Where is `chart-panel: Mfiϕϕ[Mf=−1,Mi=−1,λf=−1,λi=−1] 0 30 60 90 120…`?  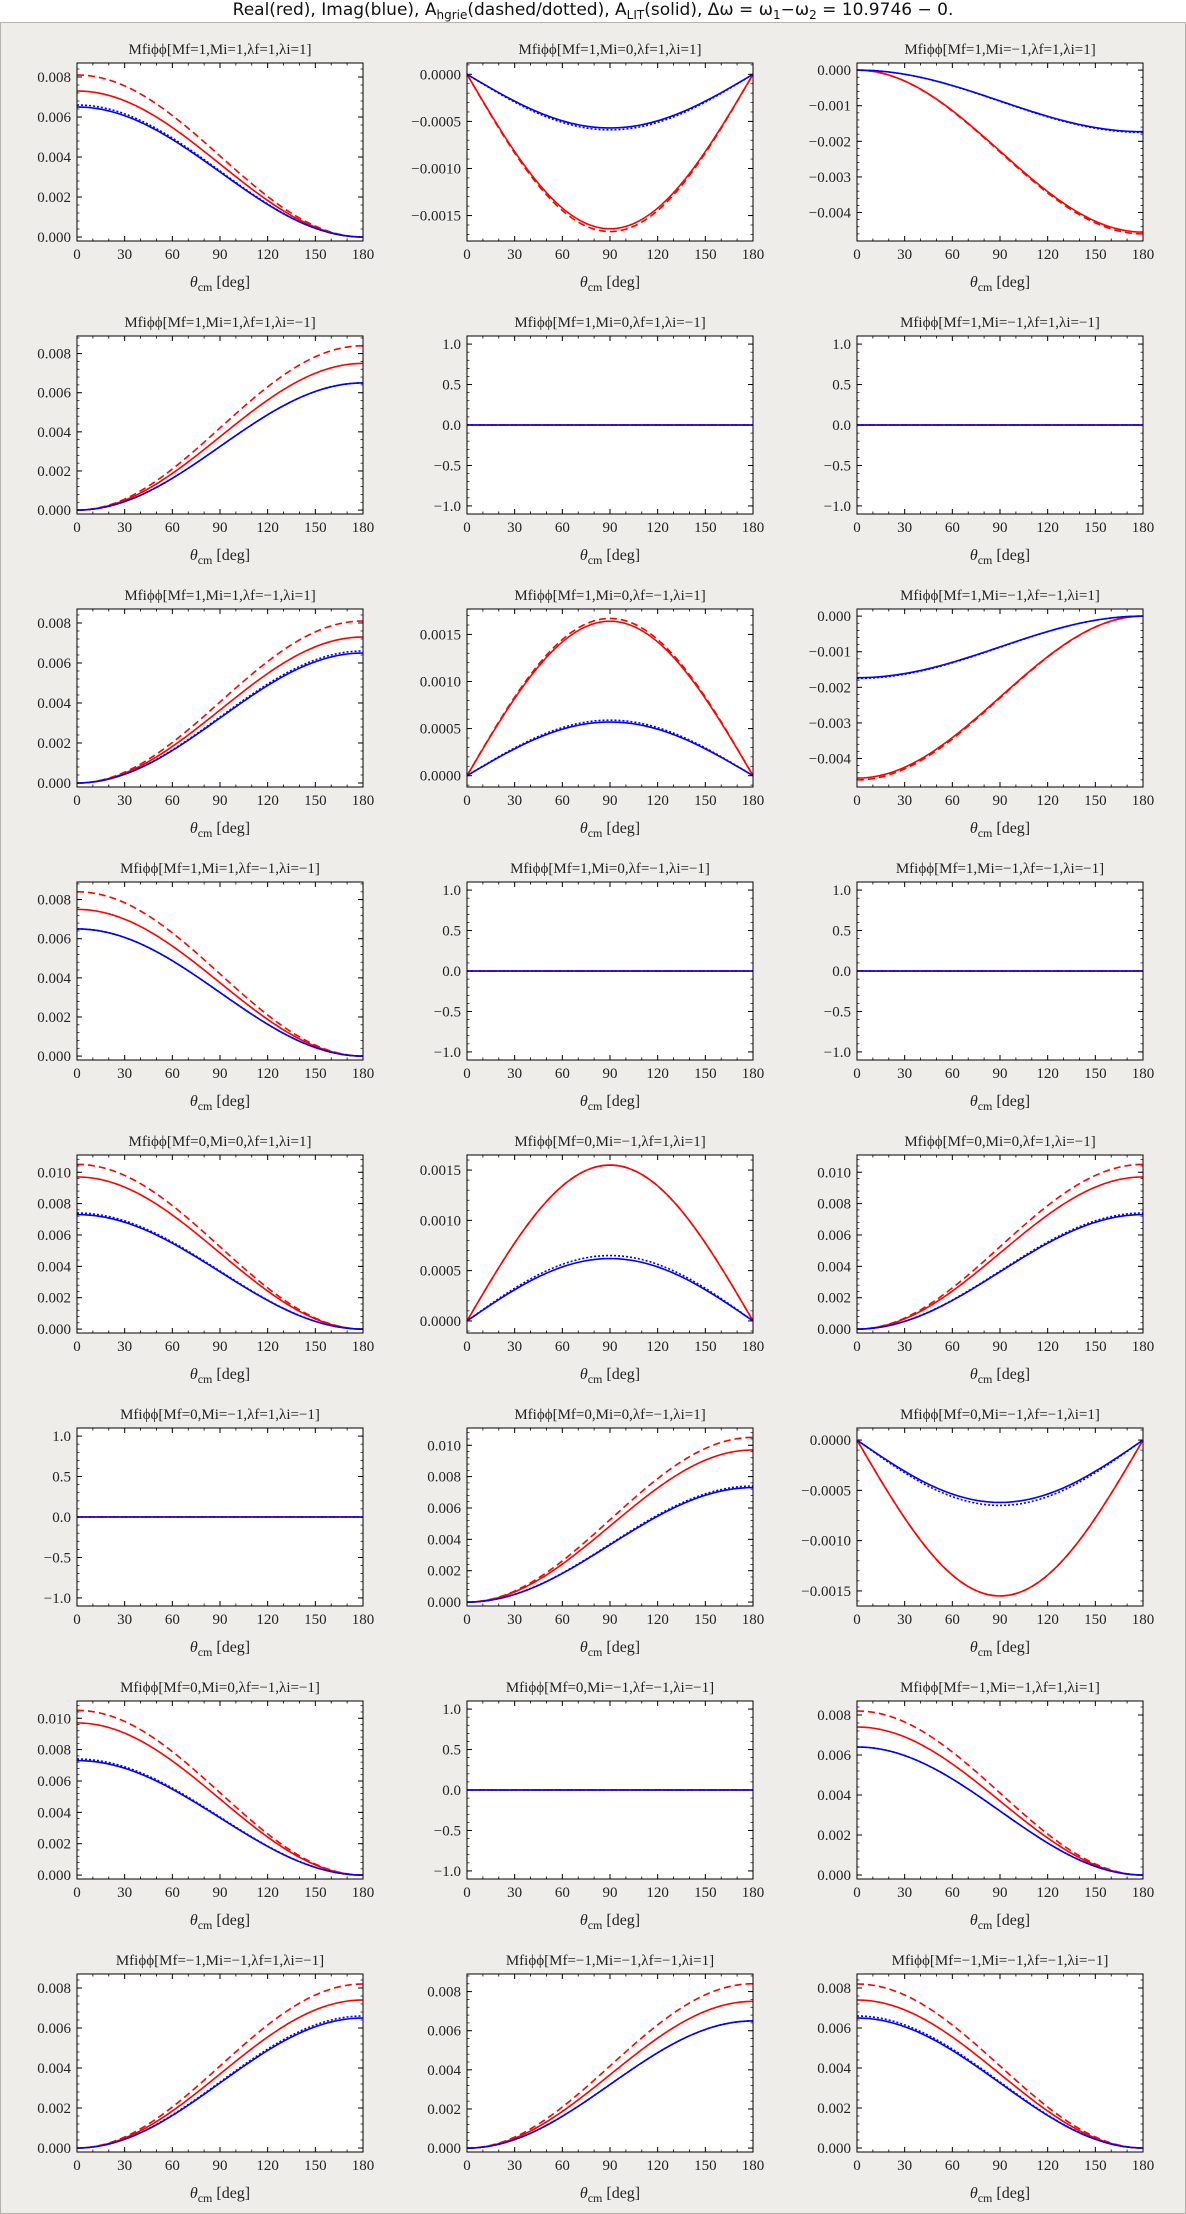
chart-panel: Mfiϕϕ[Mf=−1,Mi=−1,λf=−1,λi=−1] 0 30 60 90 120… is located at coordinates (985, 2079).